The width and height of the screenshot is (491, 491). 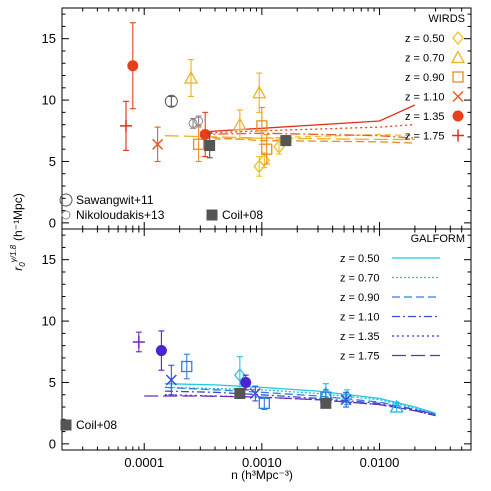 I want to click on legend-title: GALFORM, so click(x=438, y=239).